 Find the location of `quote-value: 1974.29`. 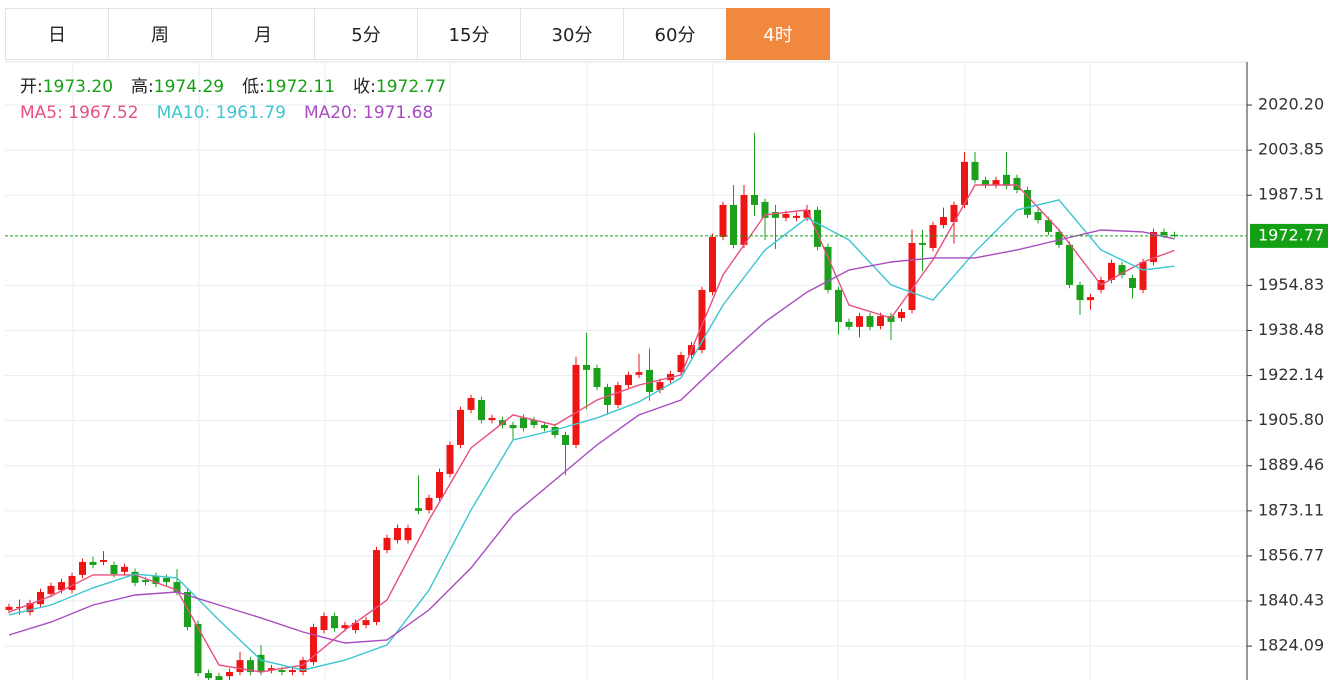

quote-value: 1974.29 is located at coordinates (189, 87).